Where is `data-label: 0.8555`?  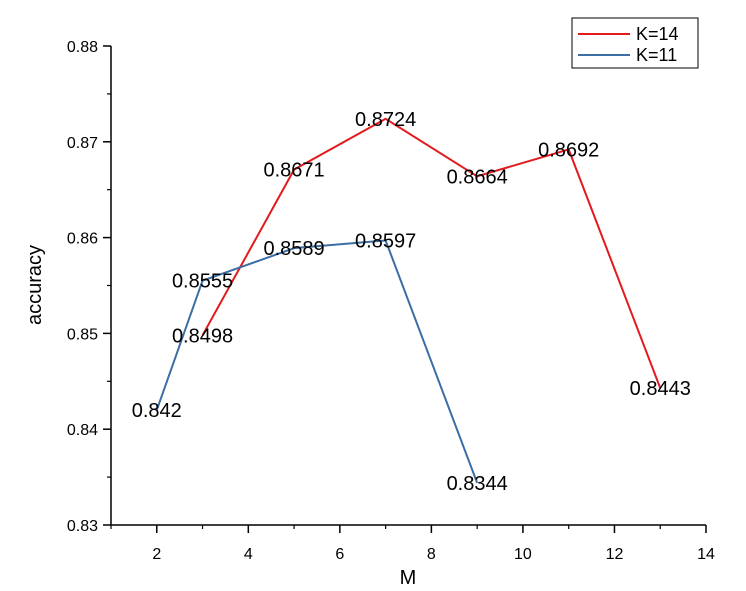 data-label: 0.8555 is located at coordinates (202, 282).